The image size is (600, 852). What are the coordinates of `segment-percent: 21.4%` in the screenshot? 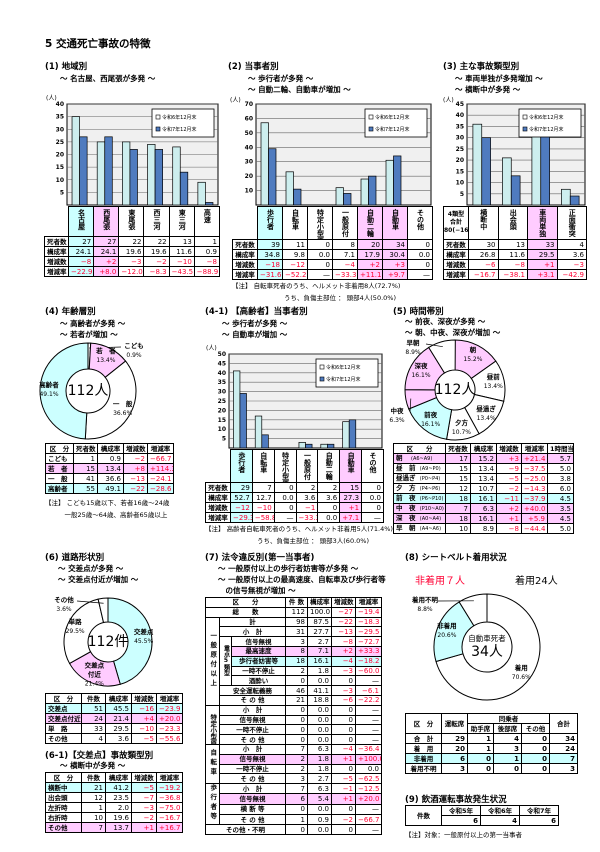 It's located at (94, 684).